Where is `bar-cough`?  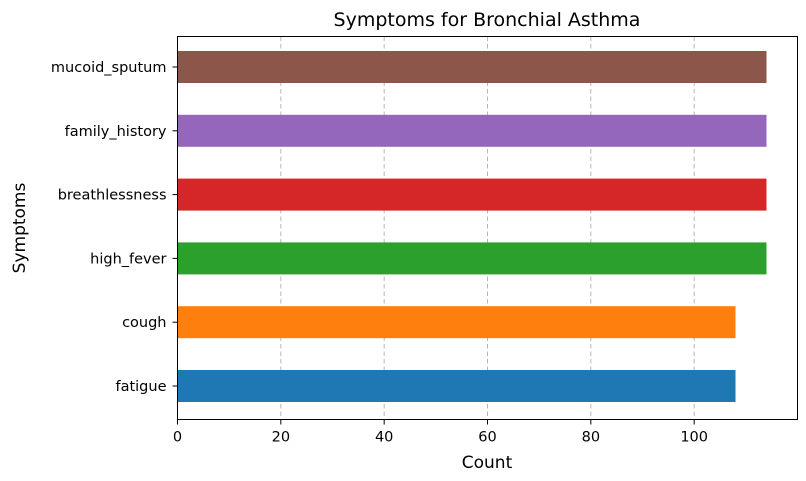
bar-cough is located at coordinates (456, 322).